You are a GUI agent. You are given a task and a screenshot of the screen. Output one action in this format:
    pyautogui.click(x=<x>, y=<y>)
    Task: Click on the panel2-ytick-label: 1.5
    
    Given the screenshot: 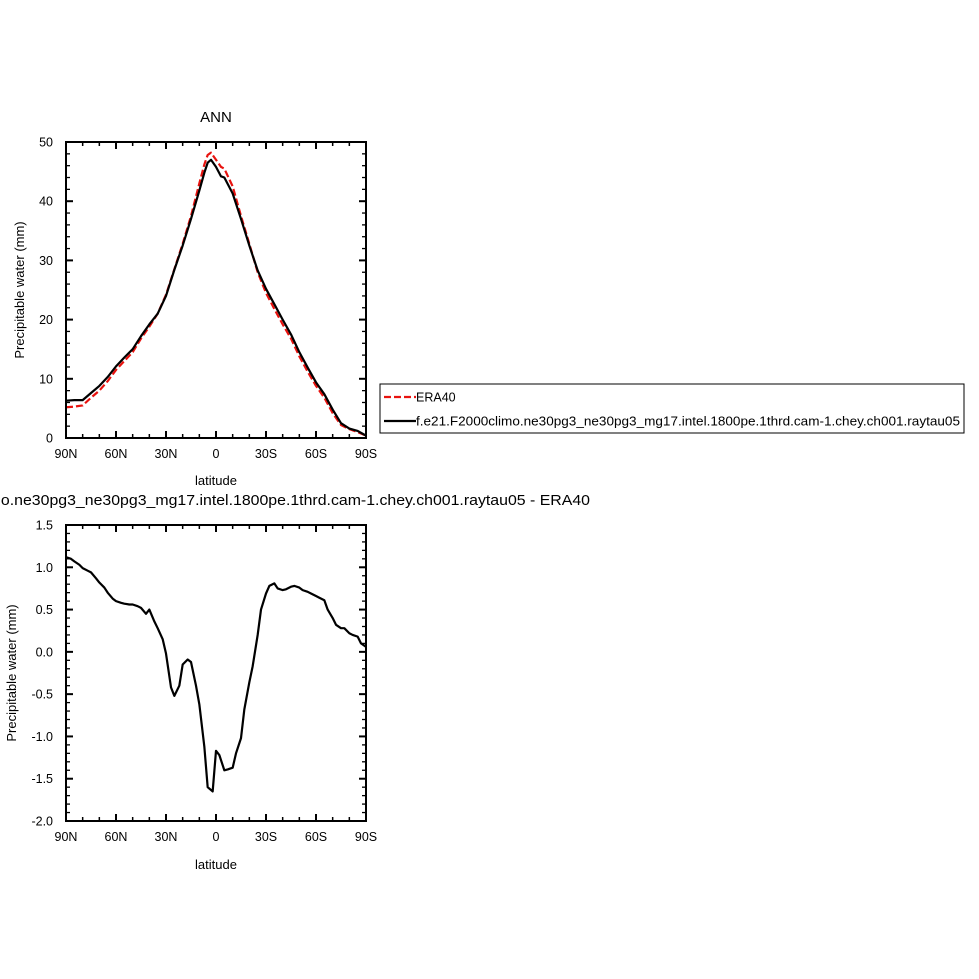 What is the action you would take?
    pyautogui.click(x=44, y=526)
    